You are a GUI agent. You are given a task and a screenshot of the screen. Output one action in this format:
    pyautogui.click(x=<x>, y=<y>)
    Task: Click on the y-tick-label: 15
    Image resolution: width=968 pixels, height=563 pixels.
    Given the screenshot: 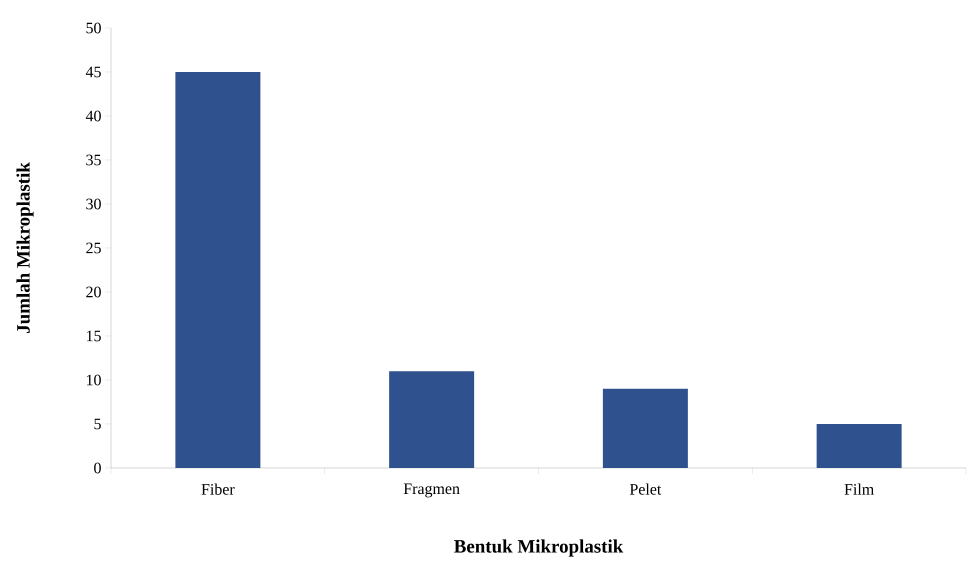 What is the action you would take?
    pyautogui.click(x=93, y=336)
    